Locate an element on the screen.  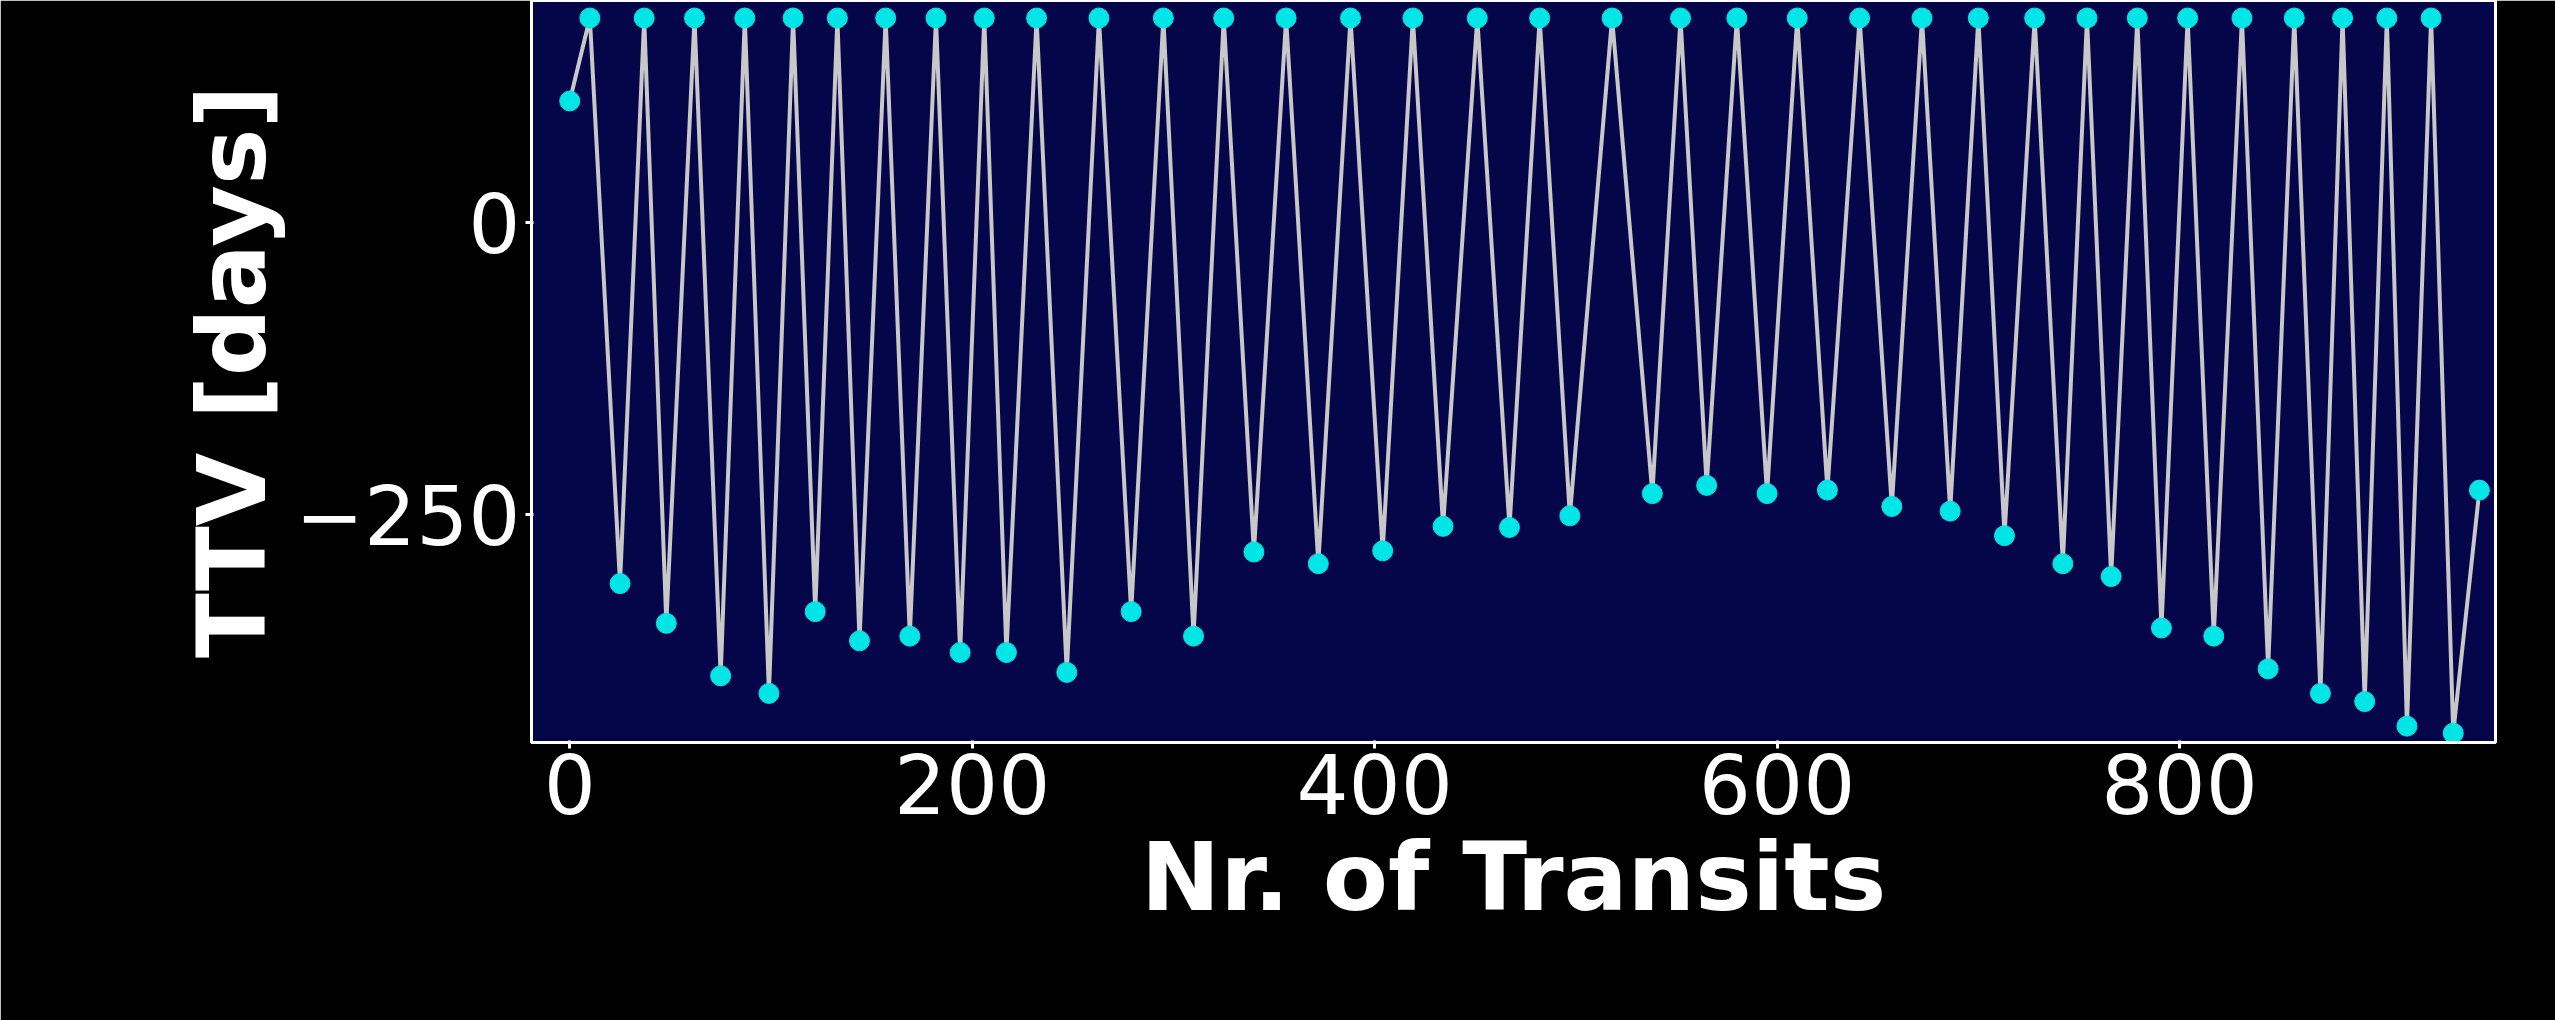
x-tick-label: 0 is located at coordinates (569, 785).